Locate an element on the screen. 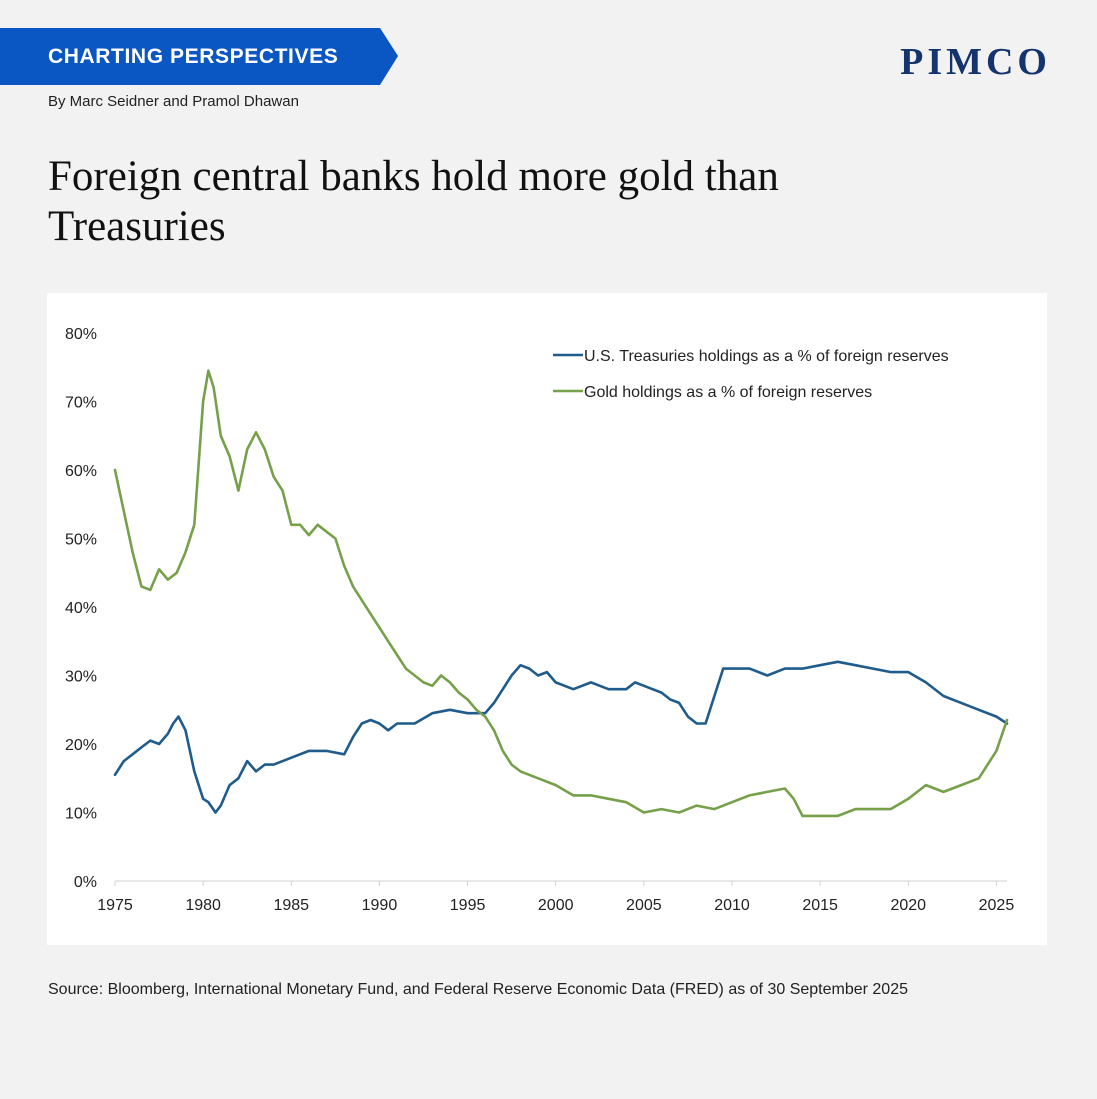 This screenshot has width=1097, height=1099. x-tick-label: 1995 is located at coordinates (468, 905).